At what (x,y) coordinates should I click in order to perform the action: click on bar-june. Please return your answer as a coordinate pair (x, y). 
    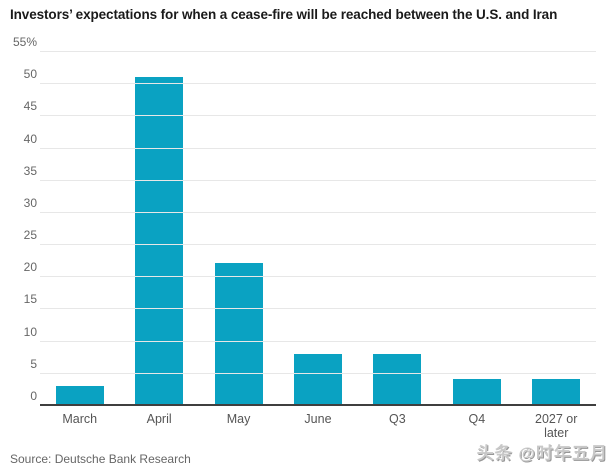
    Looking at the image, I should click on (317, 379).